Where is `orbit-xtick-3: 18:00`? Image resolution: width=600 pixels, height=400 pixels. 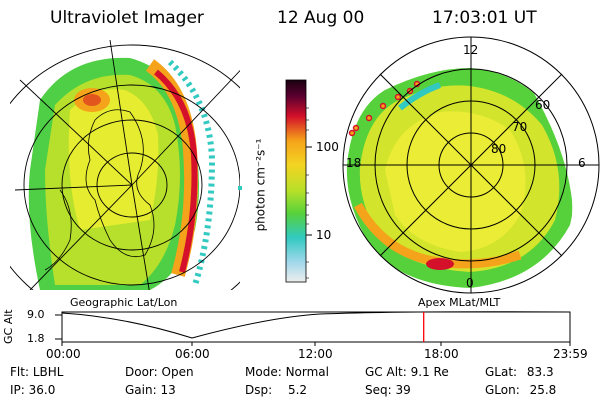 orbit-xtick-3: 18:00 is located at coordinates (441, 354).